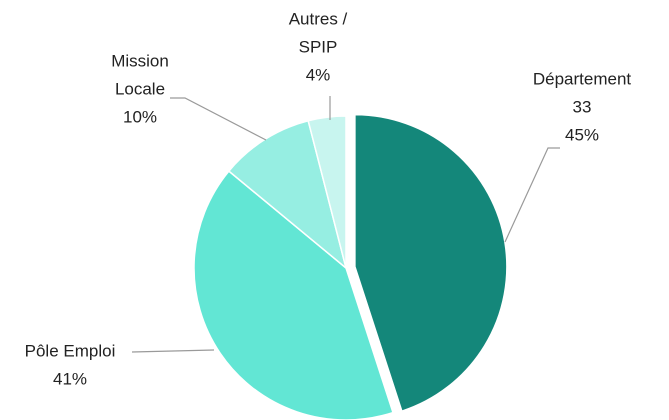  I want to click on category-label: Département, so click(582, 78).